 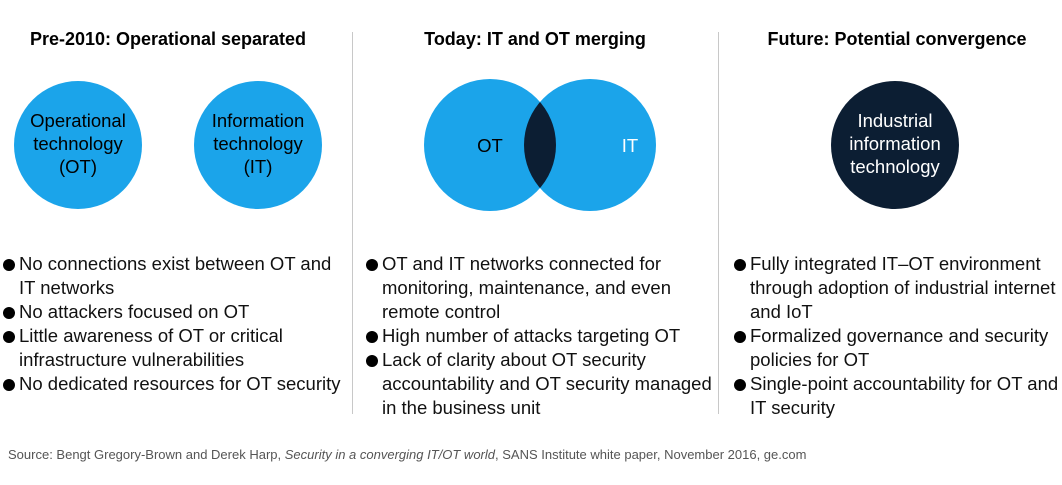 What do you see at coordinates (258, 166) in the screenshot?
I see `circle-label: (IT)` at bounding box center [258, 166].